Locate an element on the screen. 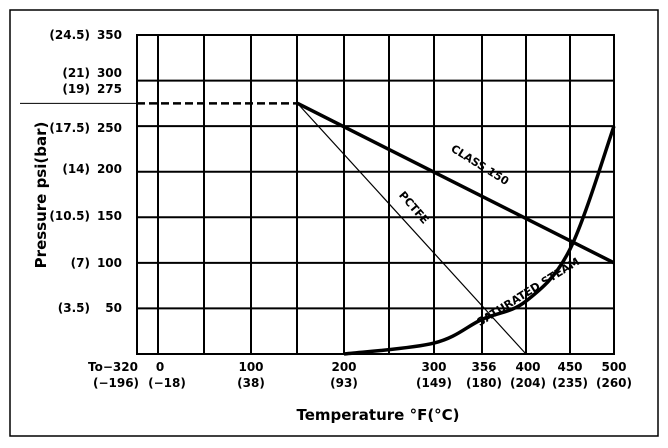 This screenshot has width=668, height=448. y-tick-bar: (21) is located at coordinates (76, 73).